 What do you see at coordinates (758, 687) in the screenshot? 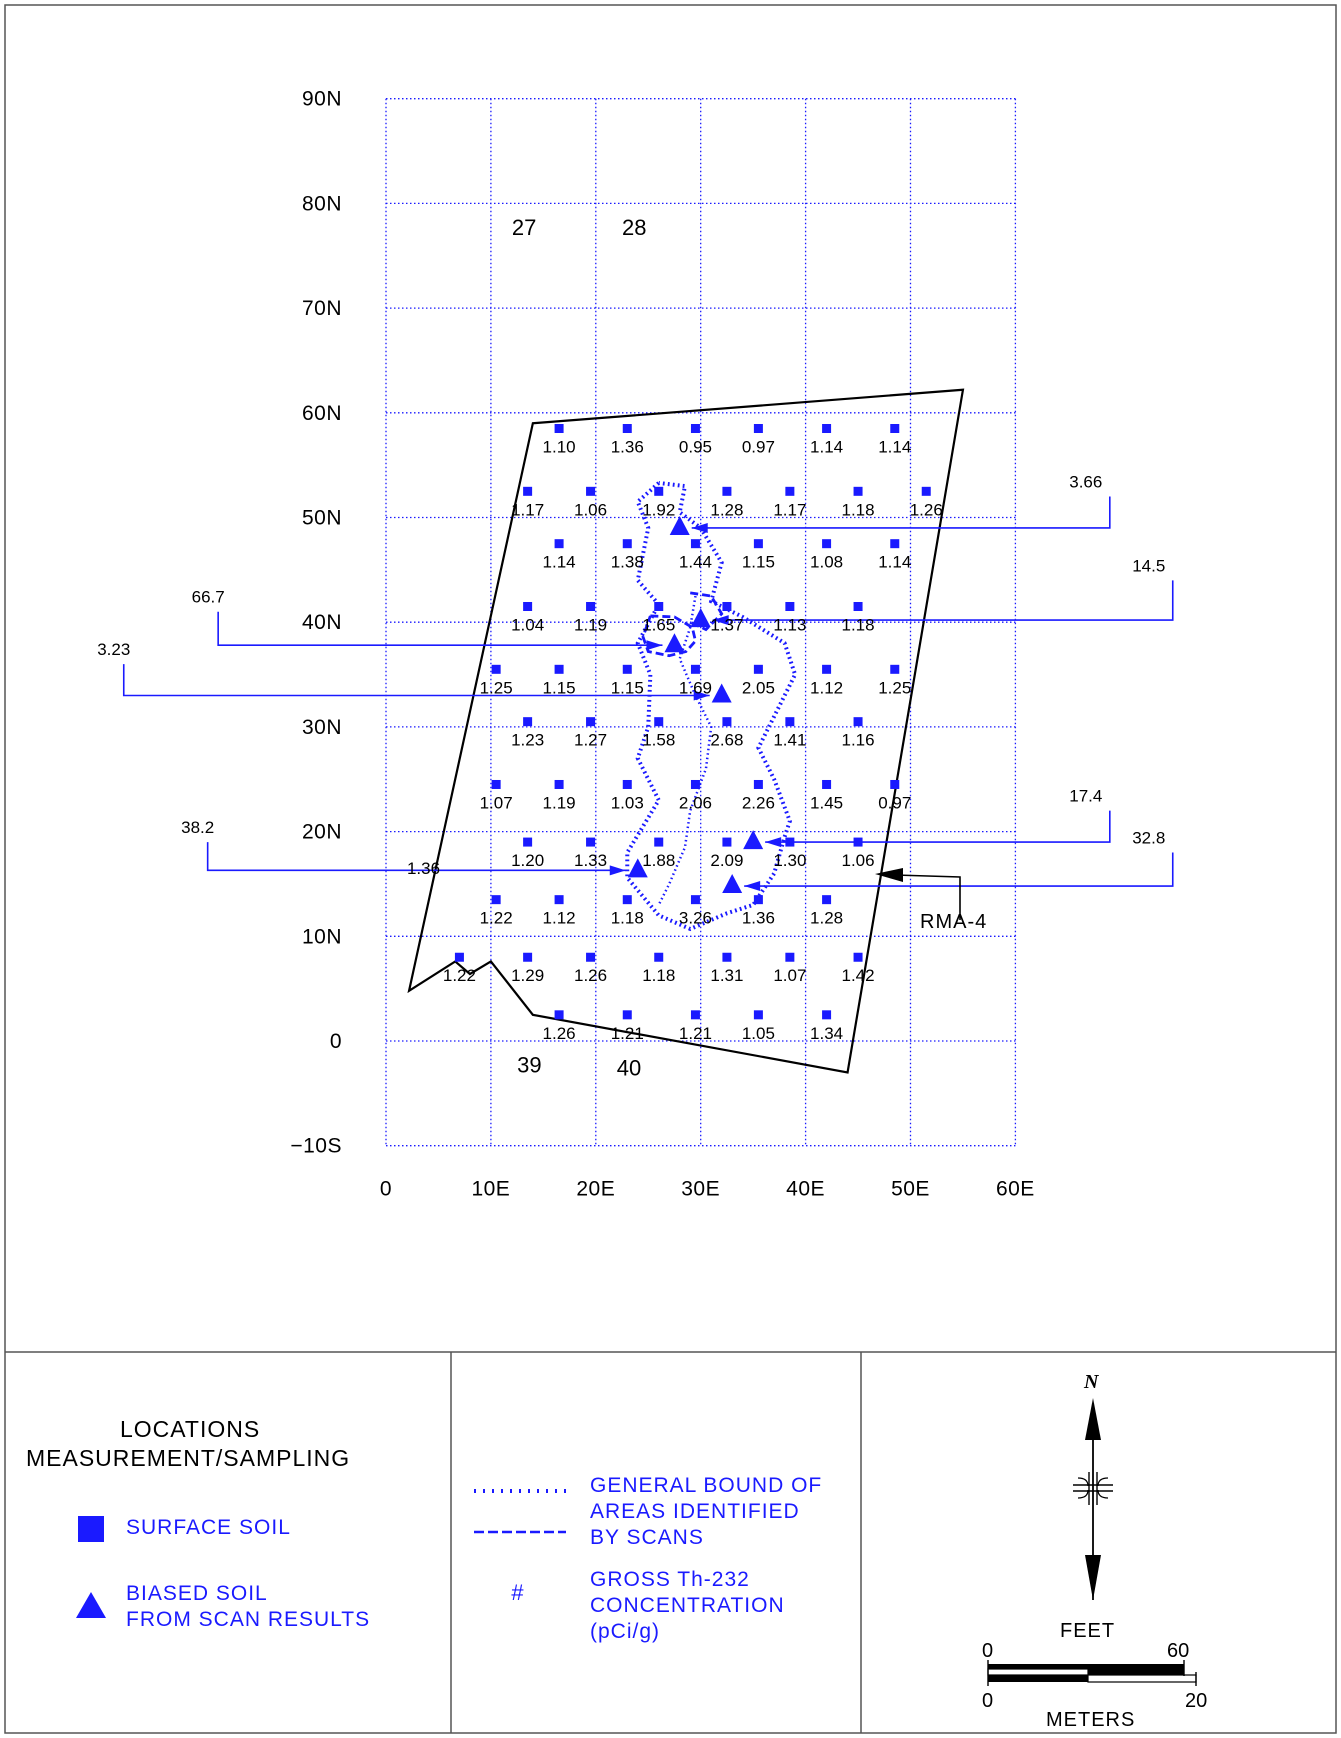
I see `surface-soil-value: 2.05` at bounding box center [758, 687].